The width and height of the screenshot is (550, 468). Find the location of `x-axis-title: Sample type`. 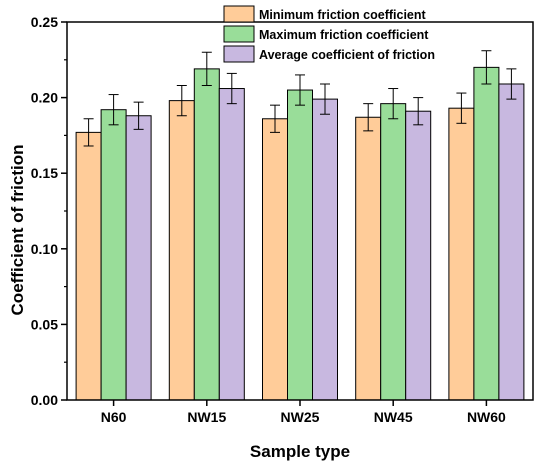

x-axis-title: Sample type is located at coordinates (300, 451).